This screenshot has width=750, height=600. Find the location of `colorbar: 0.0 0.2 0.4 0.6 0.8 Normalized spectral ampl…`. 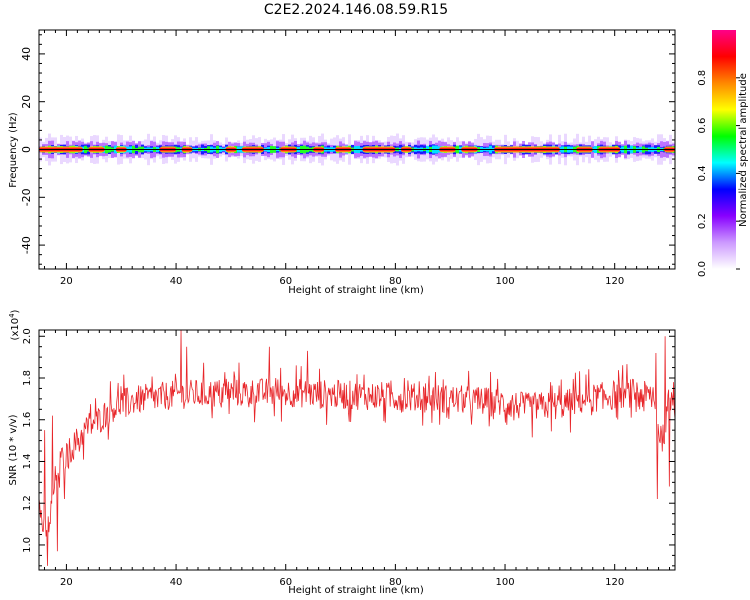

colorbar: 0.0 0.2 0.4 0.6 0.8 Normalized spectral ampl… is located at coordinates (723, 153).